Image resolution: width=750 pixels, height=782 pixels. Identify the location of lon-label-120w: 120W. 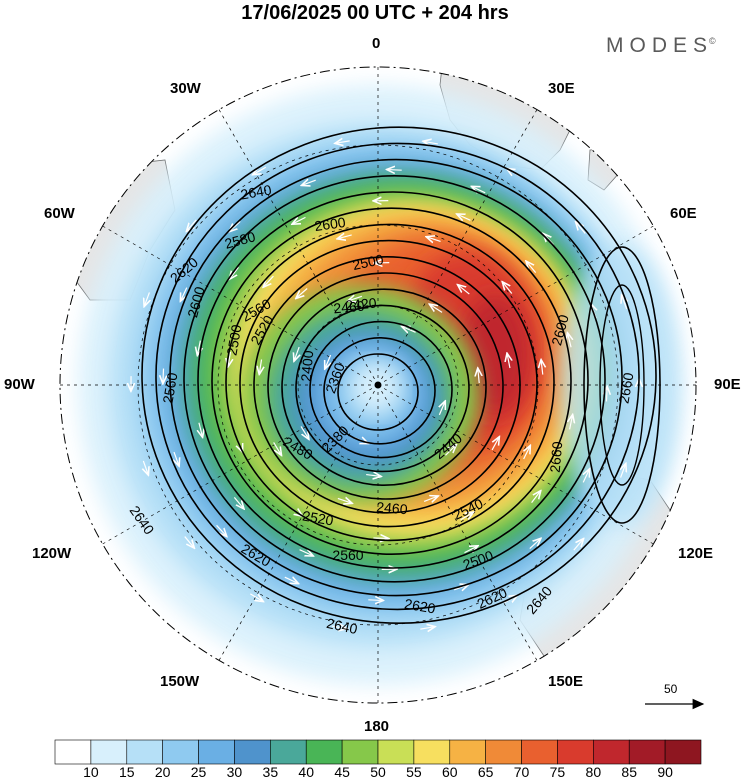
(52, 553).